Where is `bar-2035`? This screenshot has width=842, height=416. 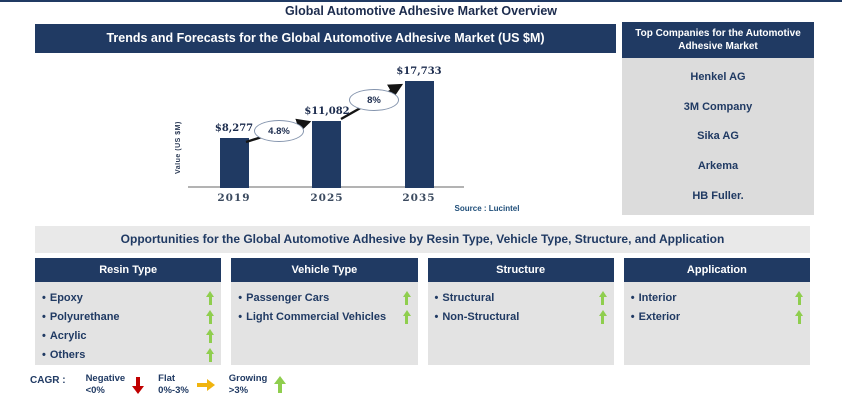
bar-2035 is located at coordinates (419, 134).